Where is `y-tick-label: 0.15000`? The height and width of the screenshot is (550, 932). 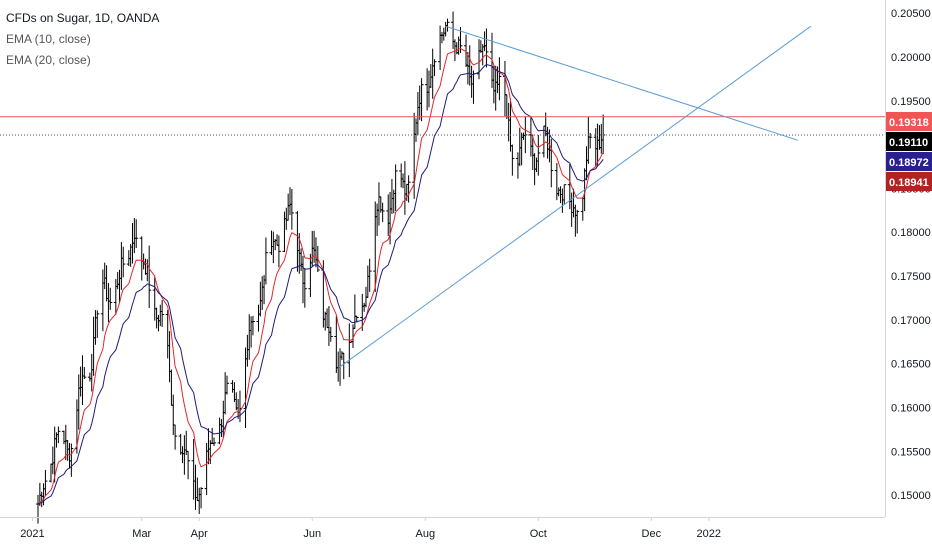
y-tick-label: 0.15000 is located at coordinates (911, 496).